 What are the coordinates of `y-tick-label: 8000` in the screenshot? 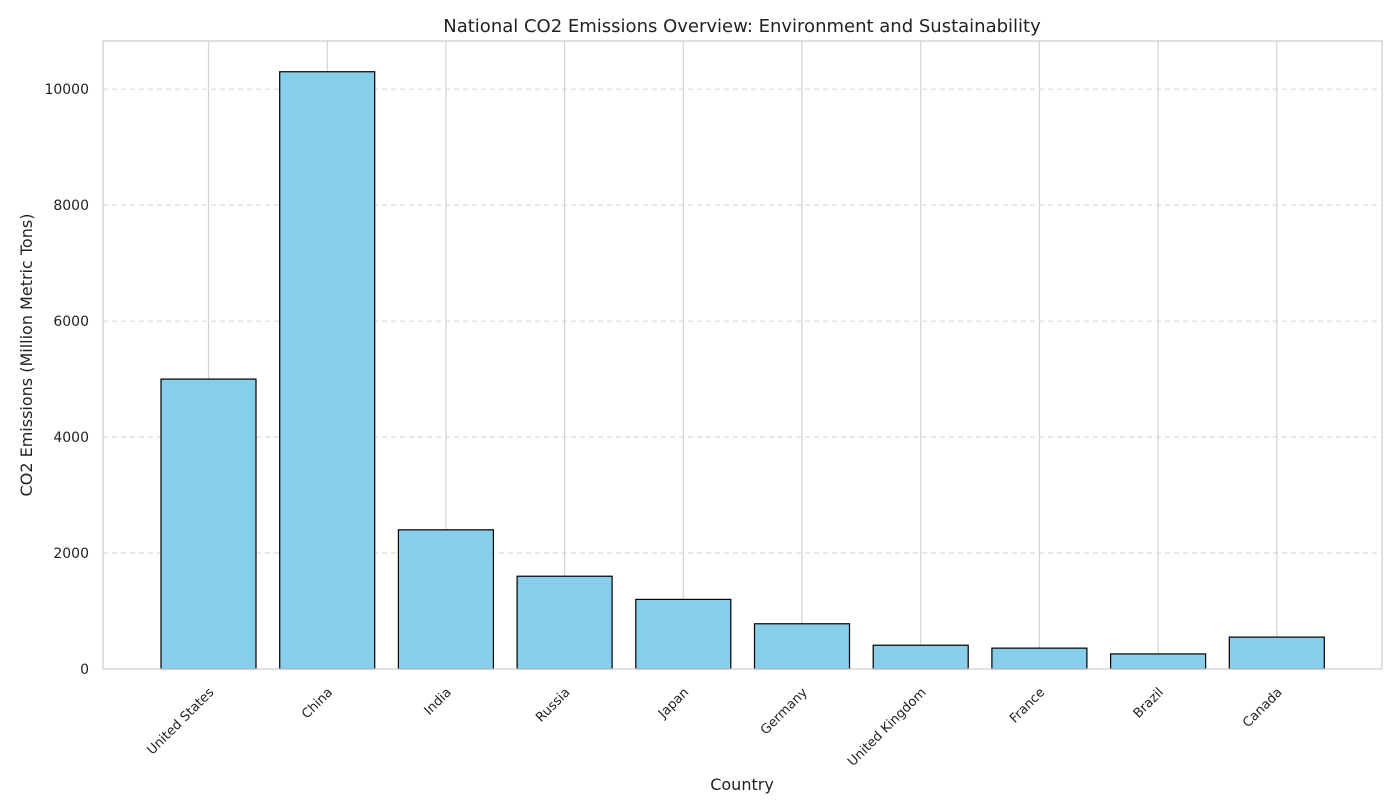 It's located at (71, 206).